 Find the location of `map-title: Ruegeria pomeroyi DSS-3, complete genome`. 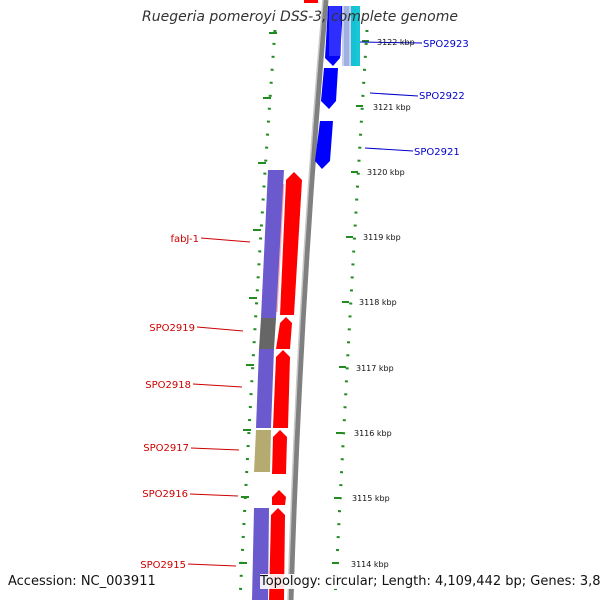

map-title: Ruegeria pomeroyi DSS-3, complete genome is located at coordinates (300, 17).